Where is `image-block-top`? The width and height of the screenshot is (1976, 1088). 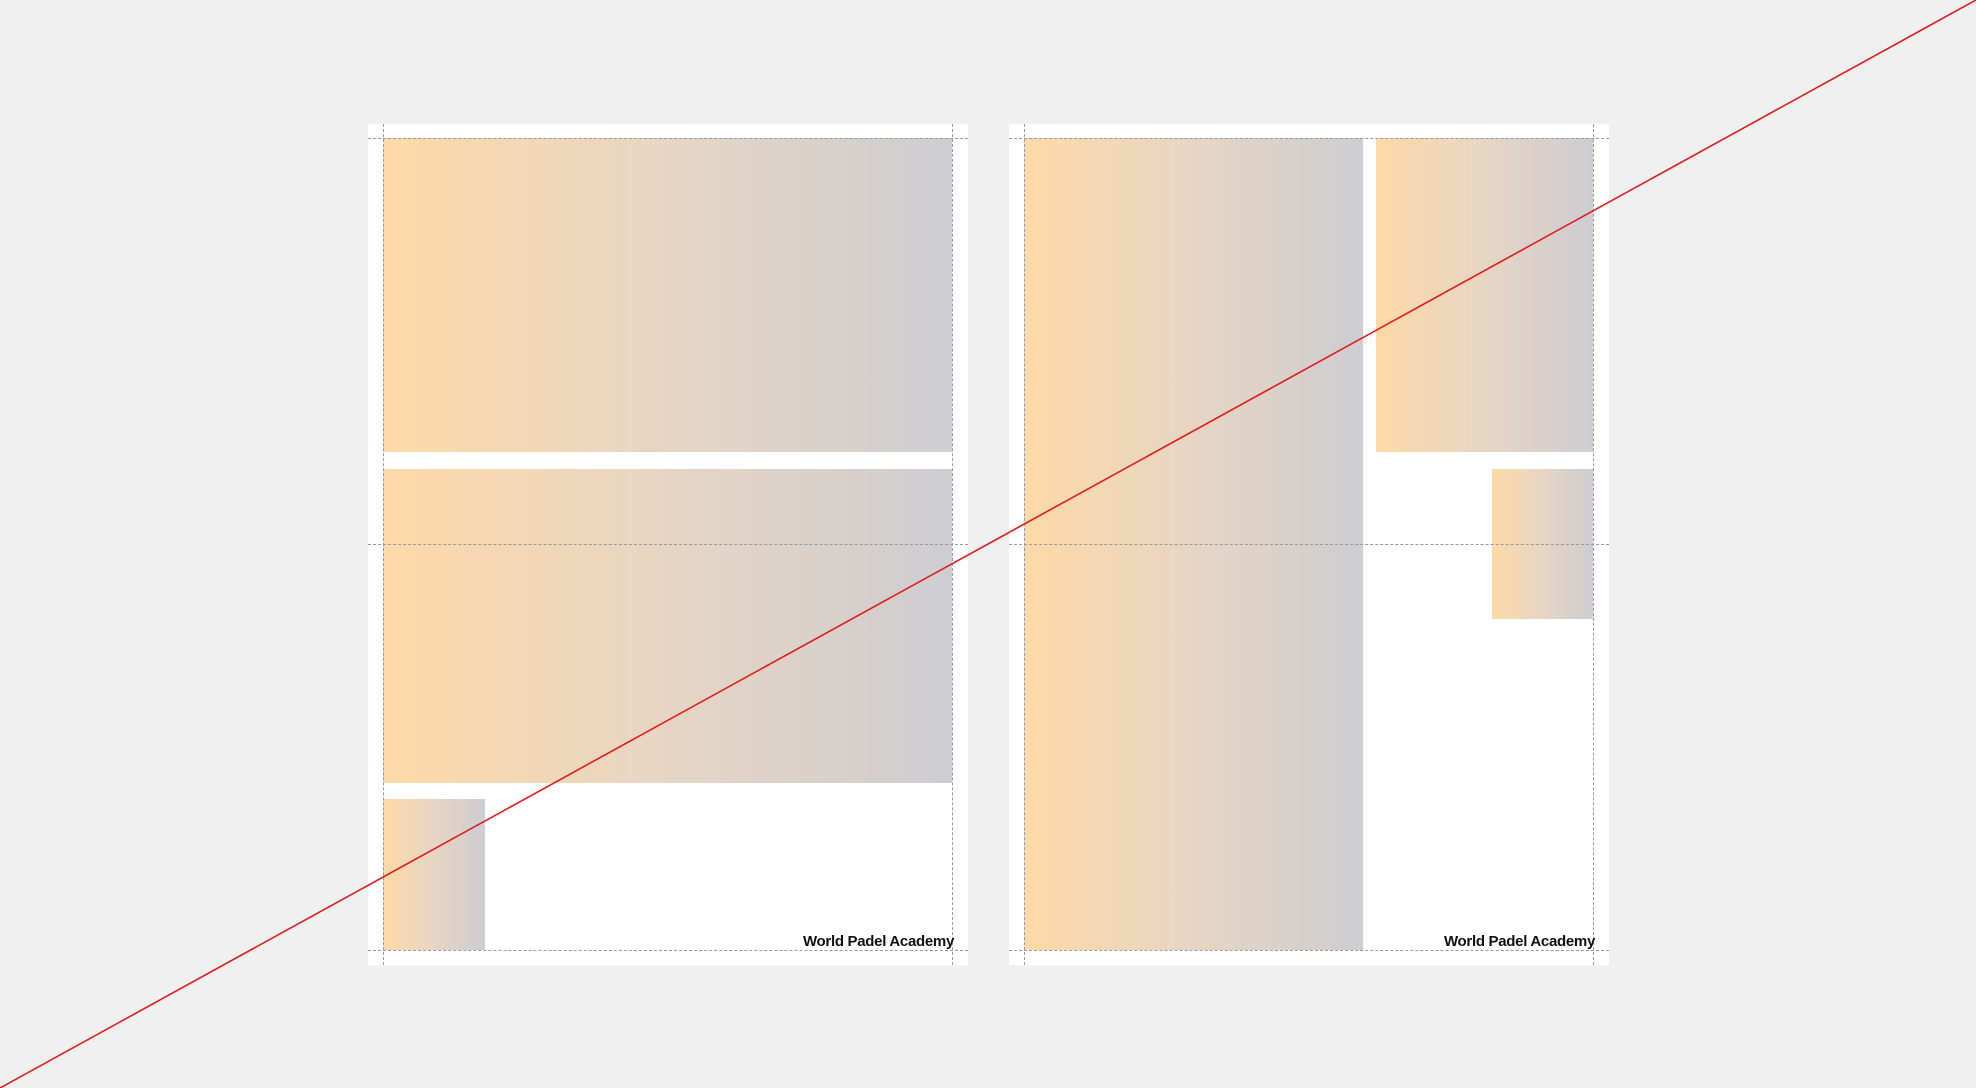
image-block-top is located at coordinates (667, 295).